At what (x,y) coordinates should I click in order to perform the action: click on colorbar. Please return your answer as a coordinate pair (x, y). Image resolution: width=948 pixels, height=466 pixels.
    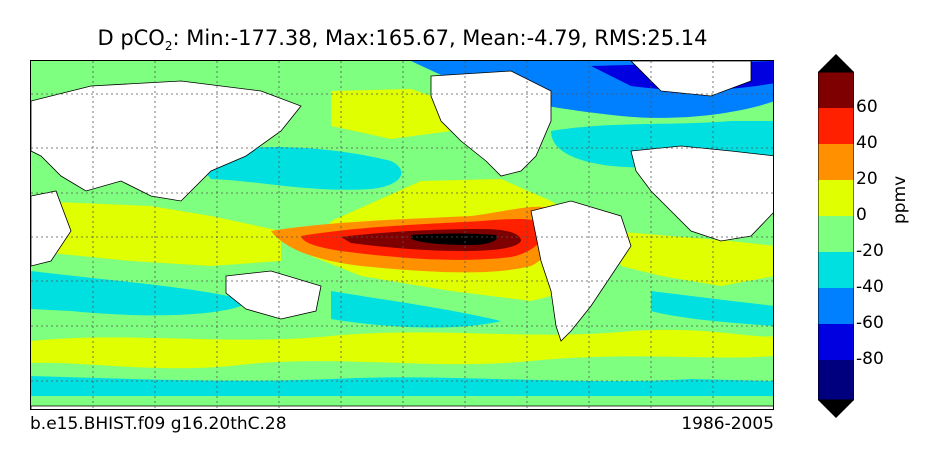
    Looking at the image, I should click on (836, 236).